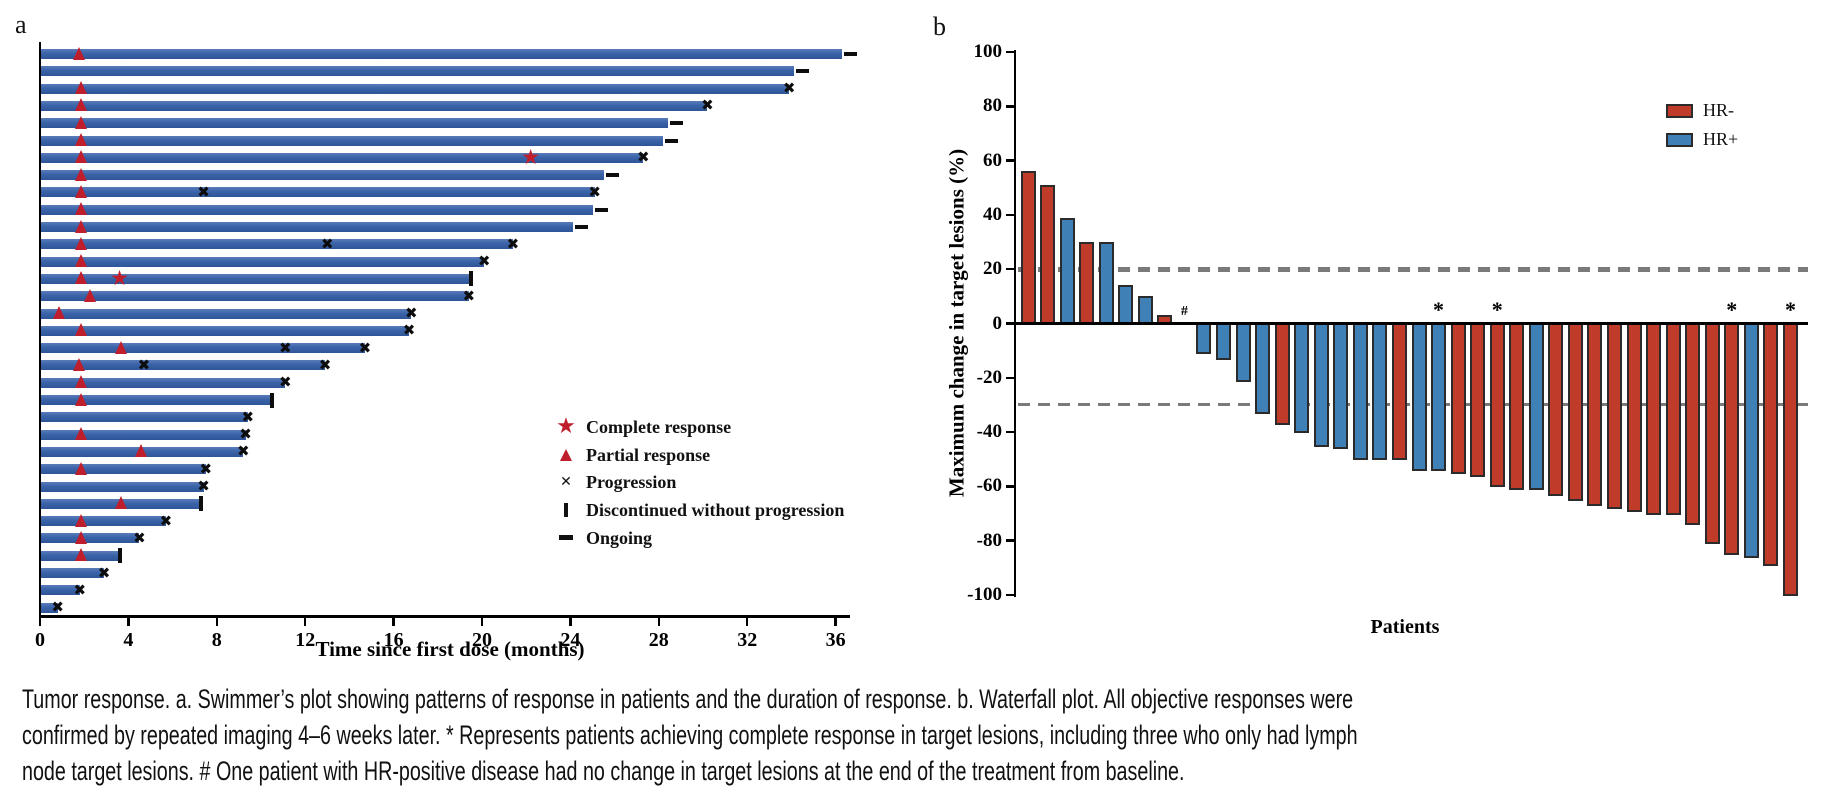 The image size is (1835, 803). I want to click on panel-a-label: a, so click(21, 24).